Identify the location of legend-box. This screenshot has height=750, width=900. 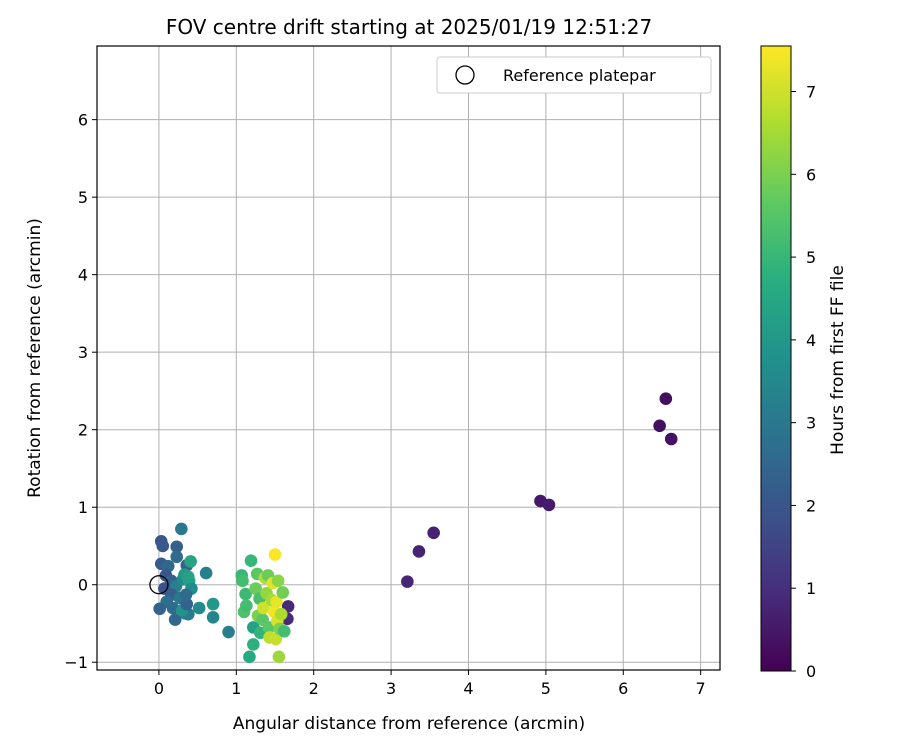
(574, 75).